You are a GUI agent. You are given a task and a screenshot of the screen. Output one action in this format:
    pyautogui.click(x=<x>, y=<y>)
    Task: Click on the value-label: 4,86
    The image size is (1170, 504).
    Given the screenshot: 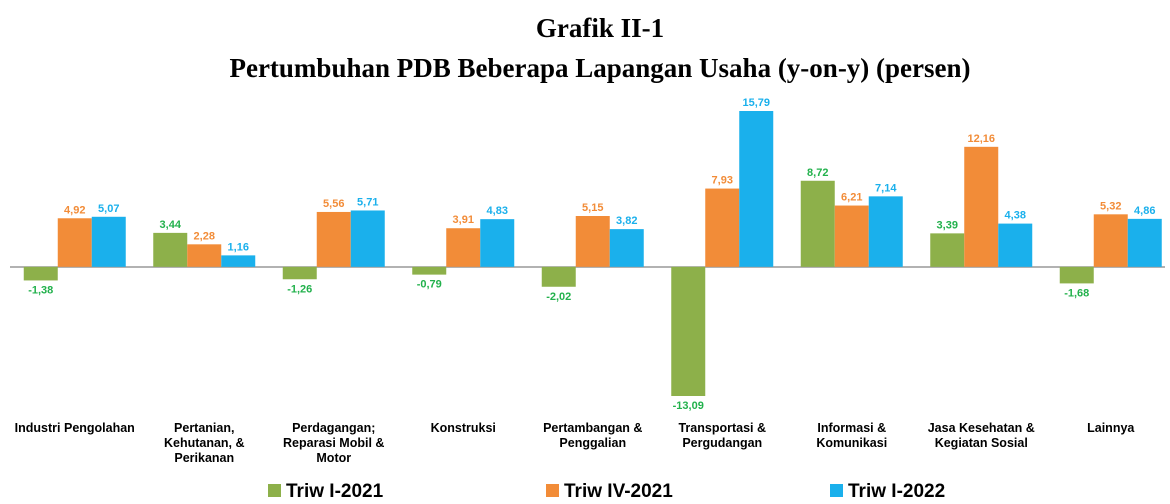 What is the action you would take?
    pyautogui.click(x=1144, y=211)
    